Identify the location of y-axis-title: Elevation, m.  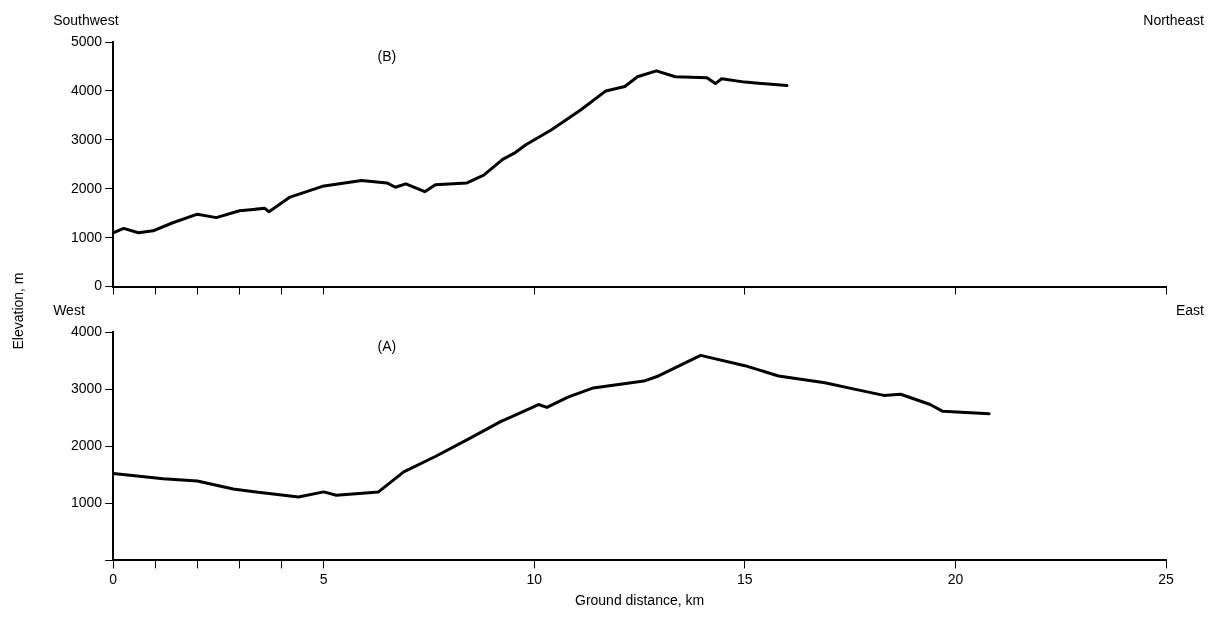
(18, 311).